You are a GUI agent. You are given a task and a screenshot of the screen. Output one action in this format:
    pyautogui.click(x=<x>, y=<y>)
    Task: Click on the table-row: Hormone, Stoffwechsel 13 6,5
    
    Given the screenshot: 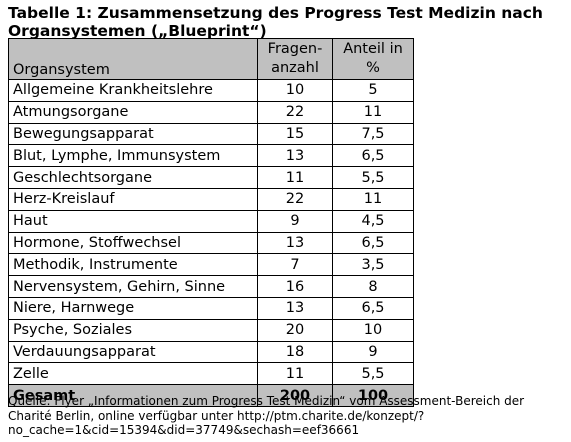 What is the action you would take?
    pyautogui.click(x=211, y=243)
    